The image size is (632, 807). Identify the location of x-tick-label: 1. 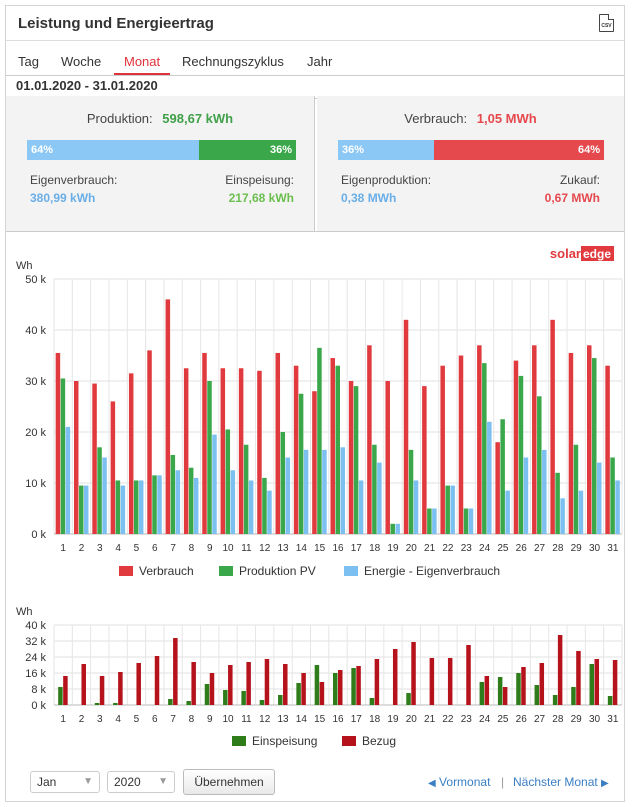
(63, 719).